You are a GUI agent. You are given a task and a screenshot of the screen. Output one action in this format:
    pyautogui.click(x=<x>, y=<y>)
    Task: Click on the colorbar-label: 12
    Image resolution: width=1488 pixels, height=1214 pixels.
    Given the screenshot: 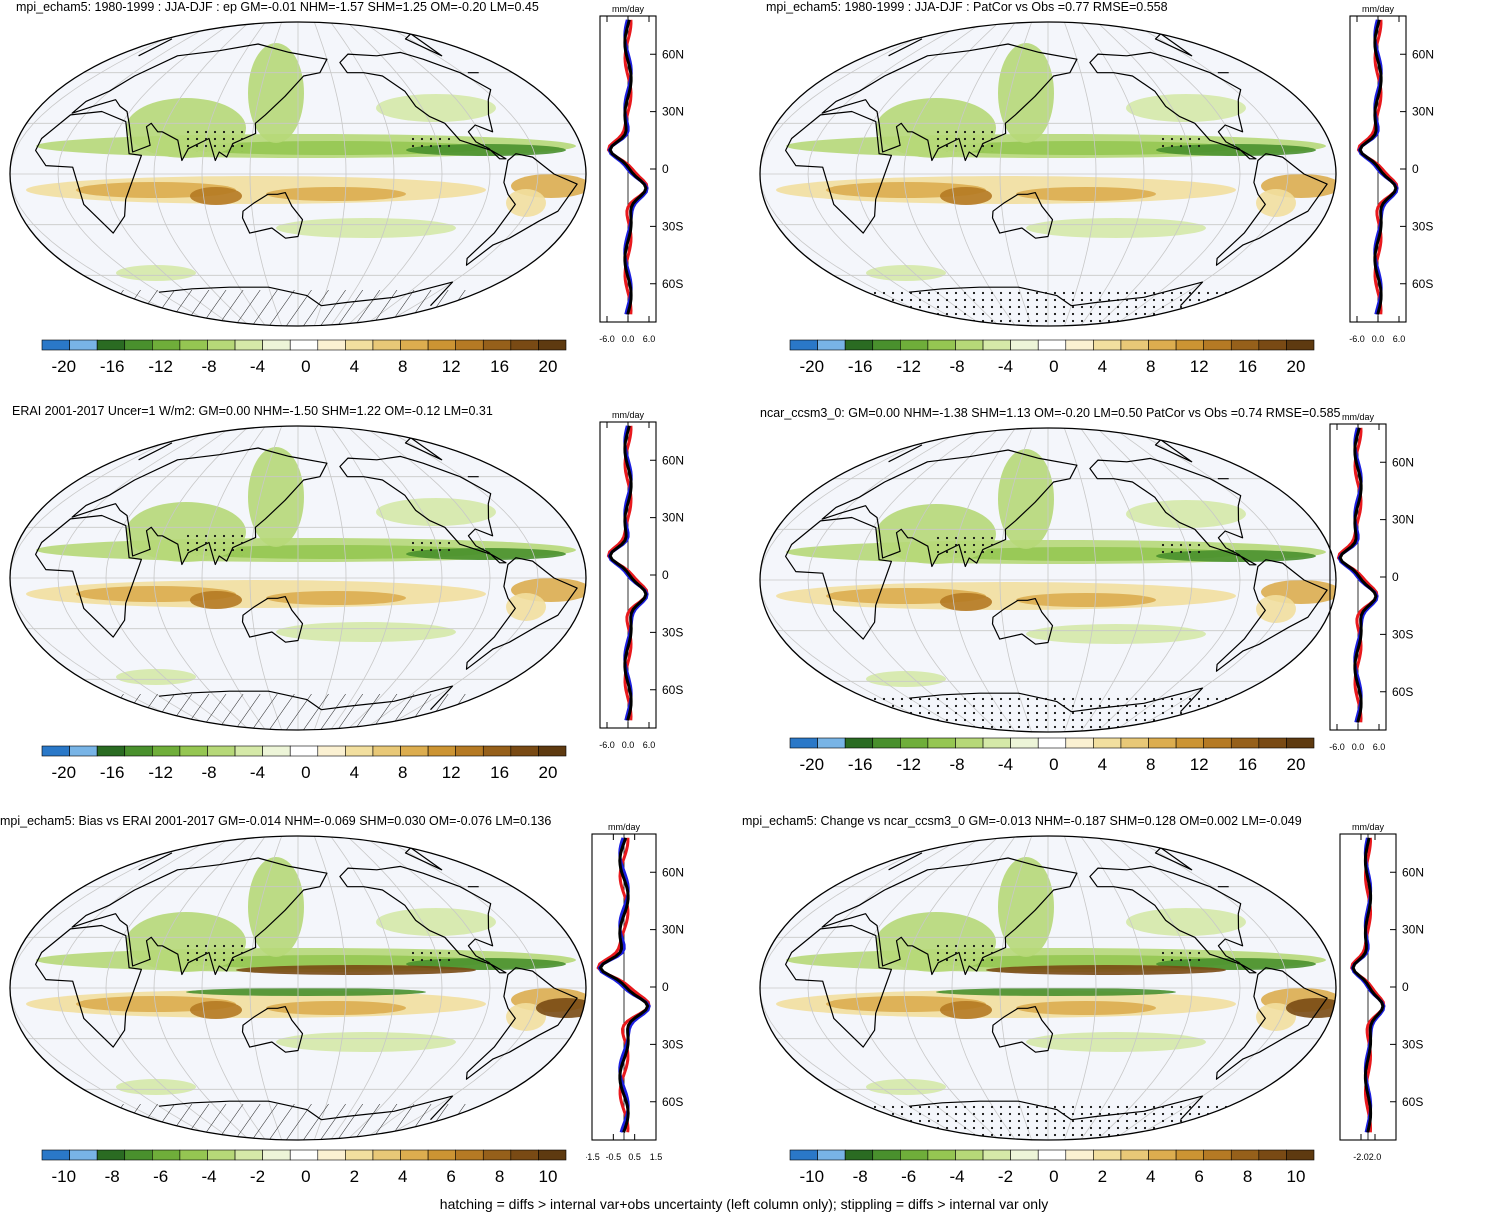 What is the action you would take?
    pyautogui.click(x=451, y=772)
    